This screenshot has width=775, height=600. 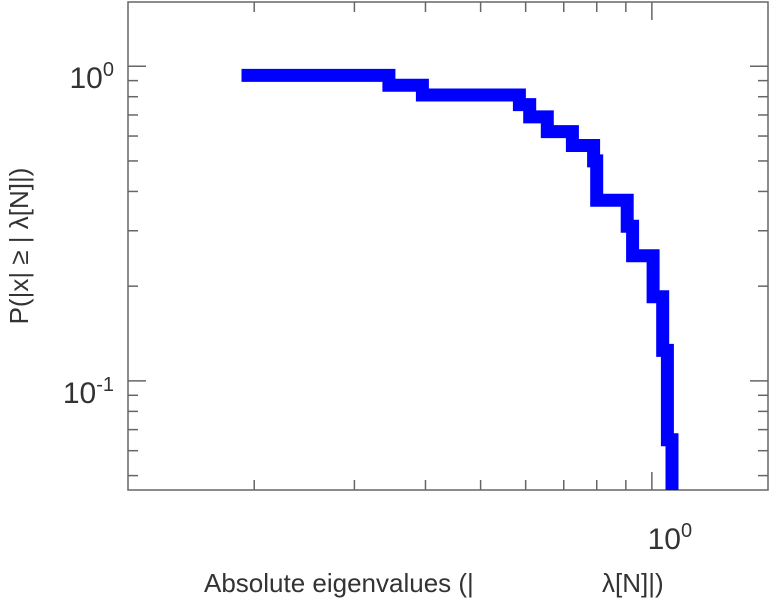 I want to click on x-axis-tick-labels: 100, so click(x=670, y=538).